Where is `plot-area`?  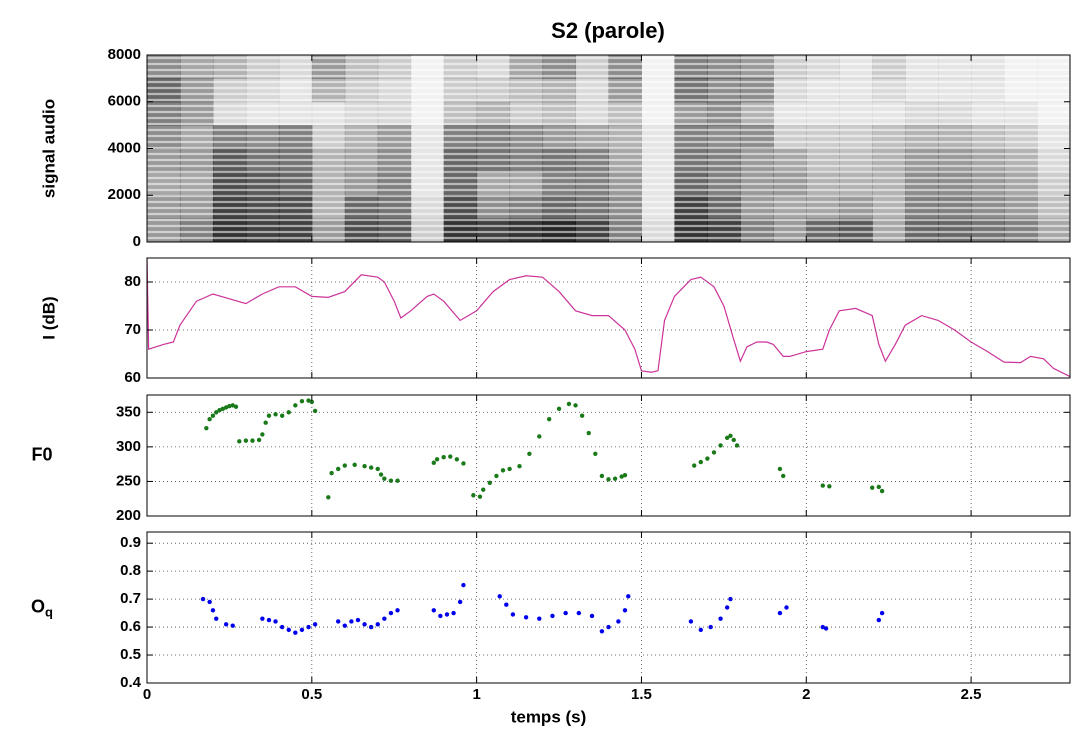 plot-area is located at coordinates (608, 318).